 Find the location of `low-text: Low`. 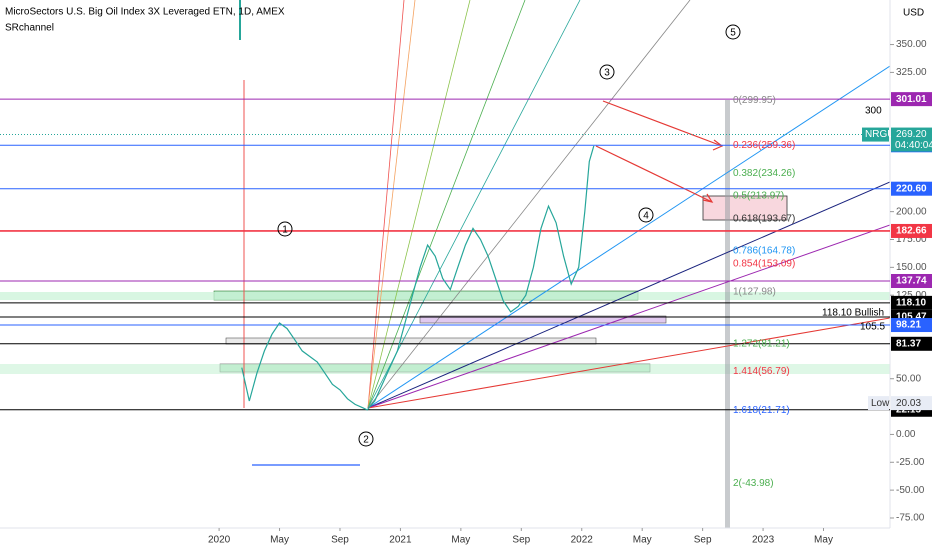

low-text: Low is located at coordinates (880, 403).